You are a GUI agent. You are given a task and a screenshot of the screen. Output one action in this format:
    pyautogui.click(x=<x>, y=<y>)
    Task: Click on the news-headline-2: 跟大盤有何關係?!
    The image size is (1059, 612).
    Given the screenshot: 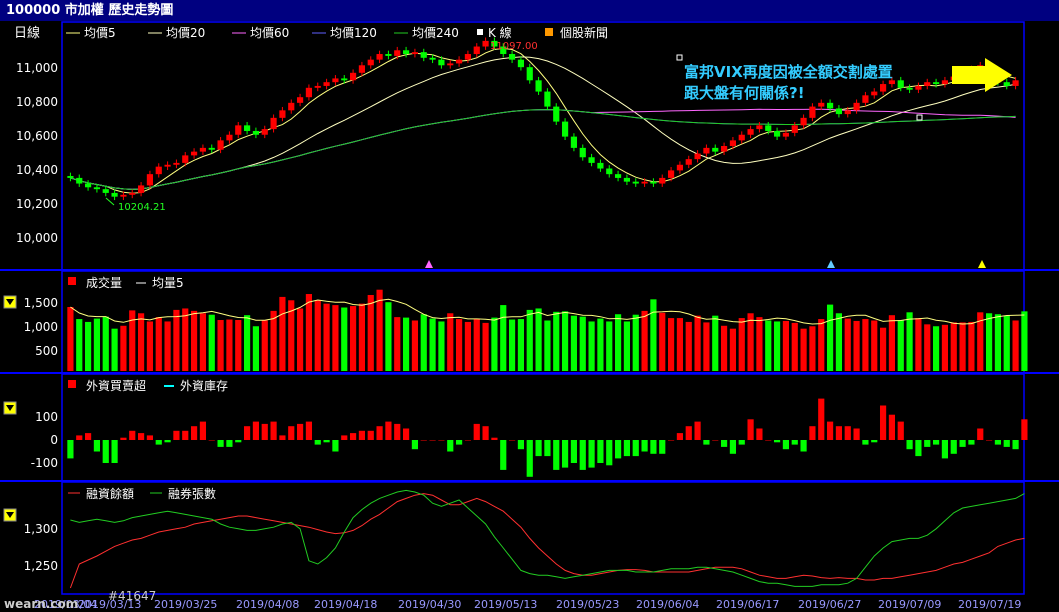 What is the action you would take?
    pyautogui.click(x=744, y=93)
    